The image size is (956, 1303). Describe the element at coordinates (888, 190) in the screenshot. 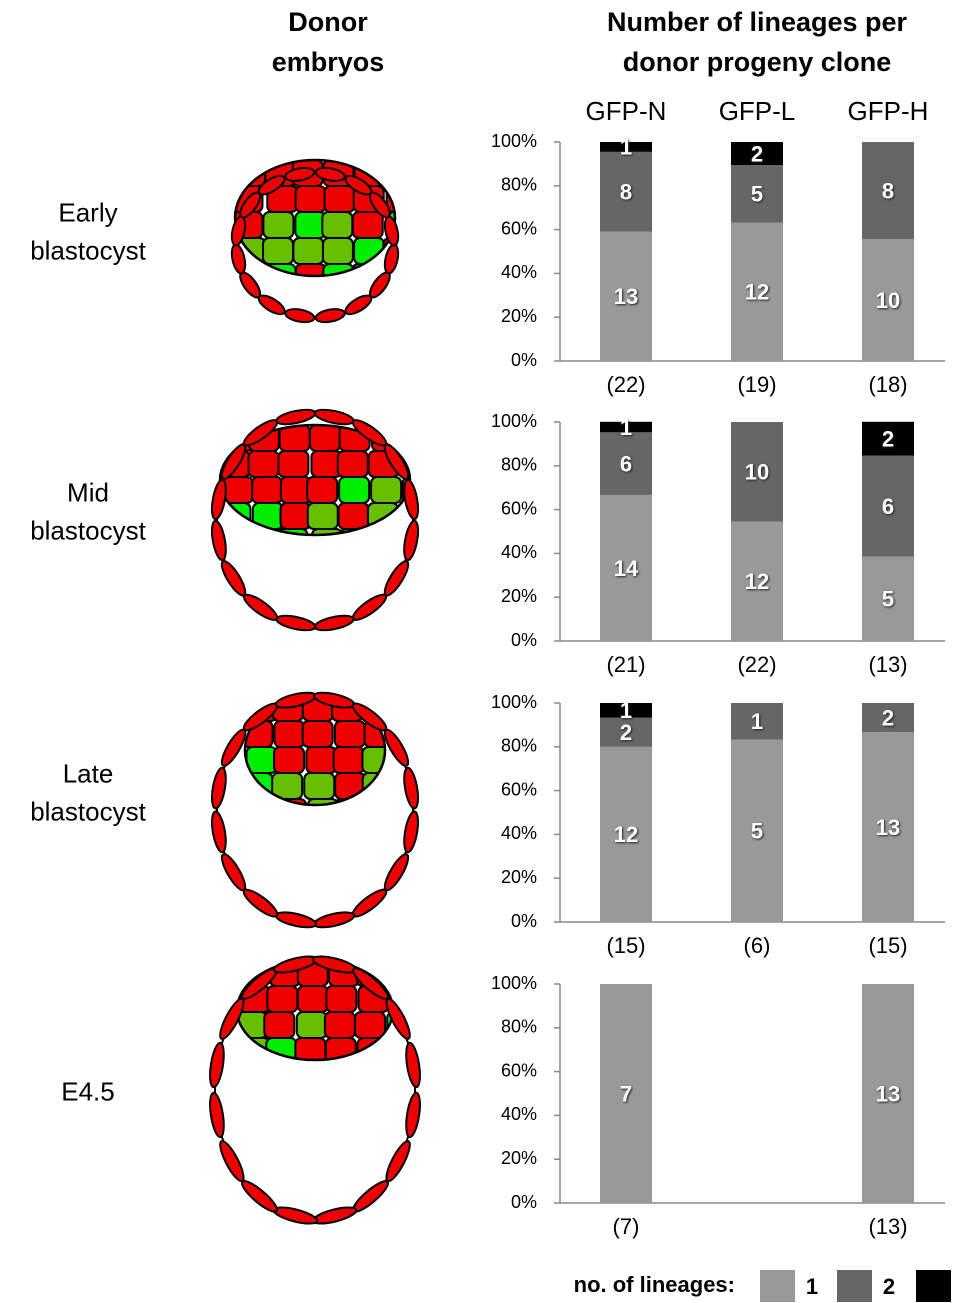

I see `count-label: 8` at that location.